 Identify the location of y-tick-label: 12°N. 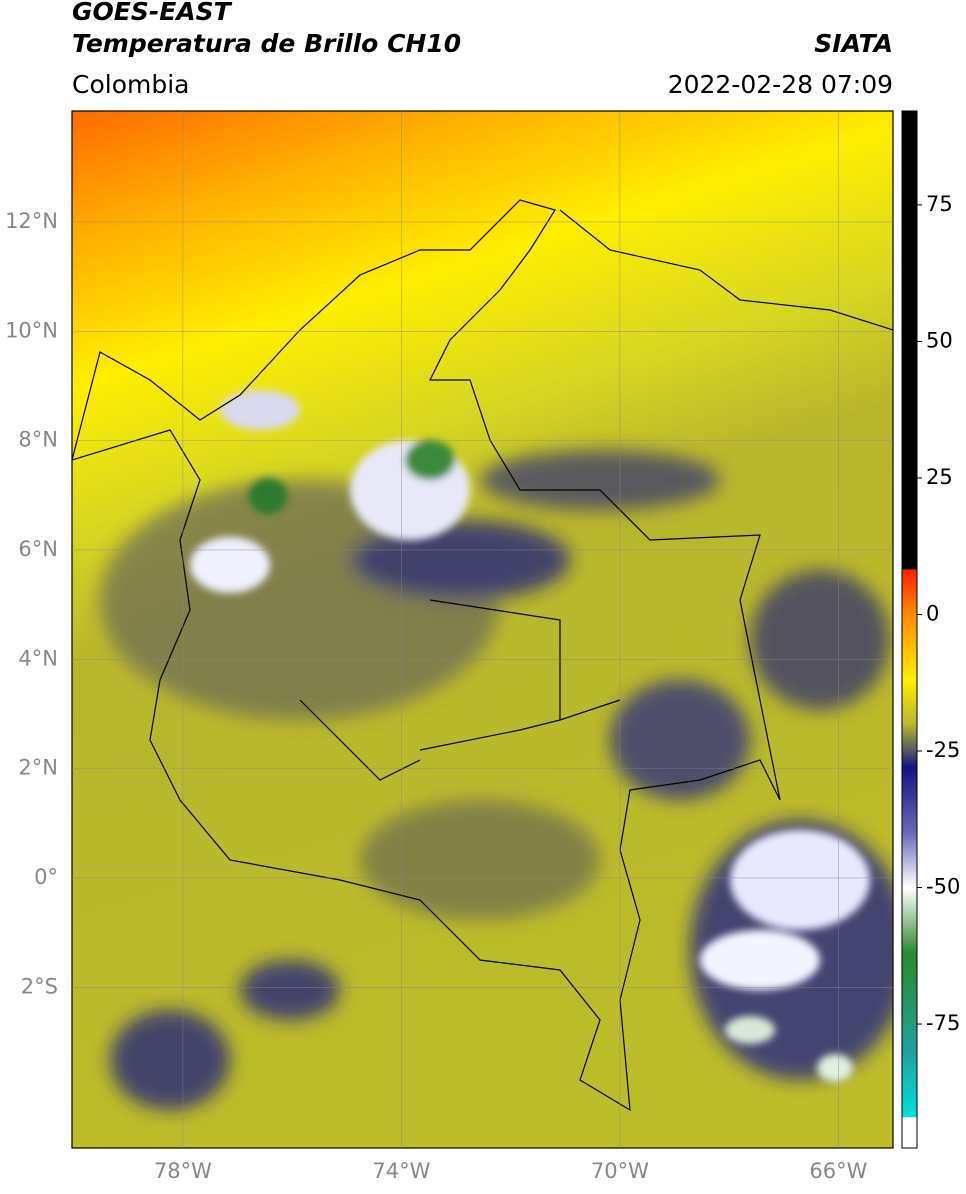
(31, 221).